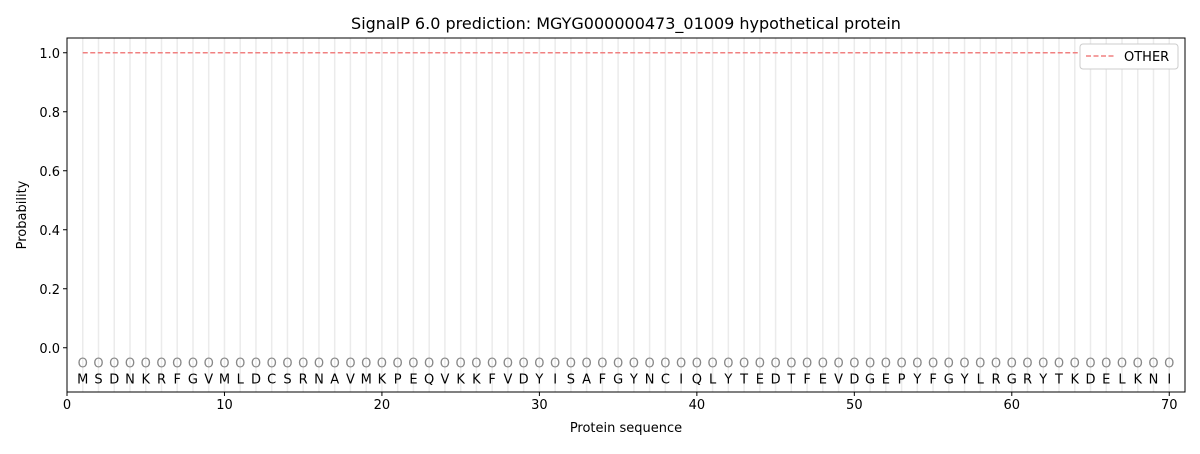  What do you see at coordinates (854, 405) in the screenshot?
I see `x-tick-label: 50` at bounding box center [854, 405].